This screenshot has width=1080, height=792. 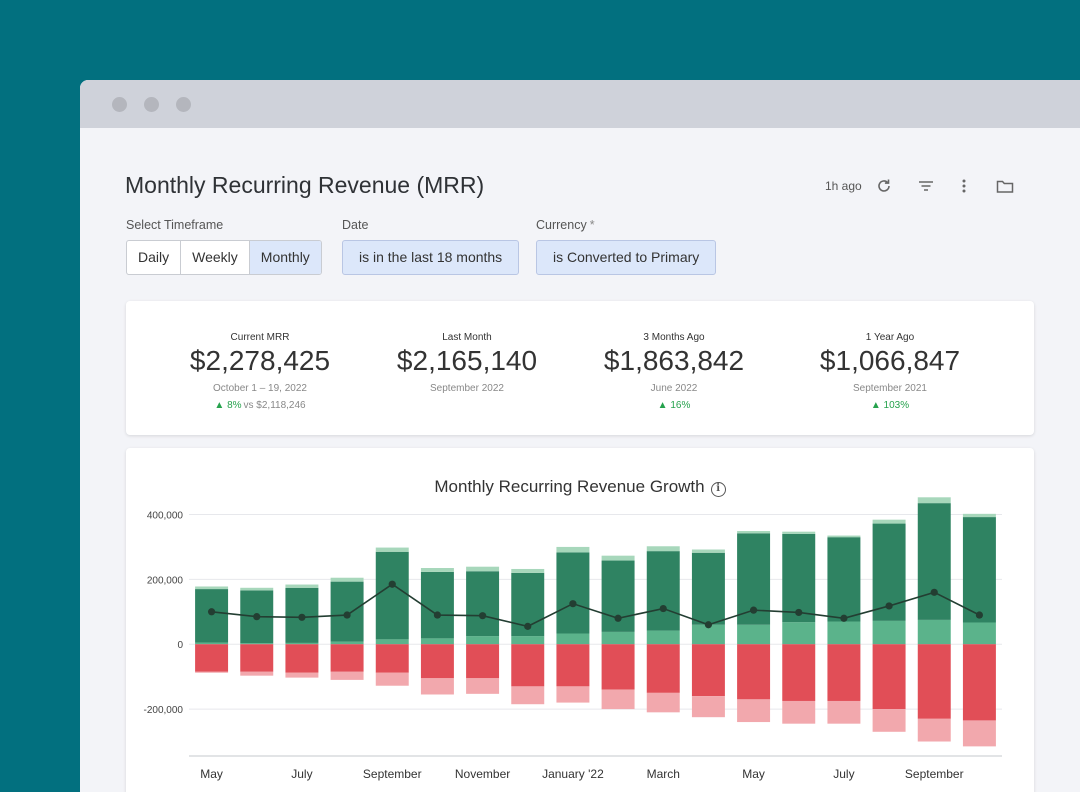 I want to click on kpi-value: $1,066,847, so click(x=890, y=360).